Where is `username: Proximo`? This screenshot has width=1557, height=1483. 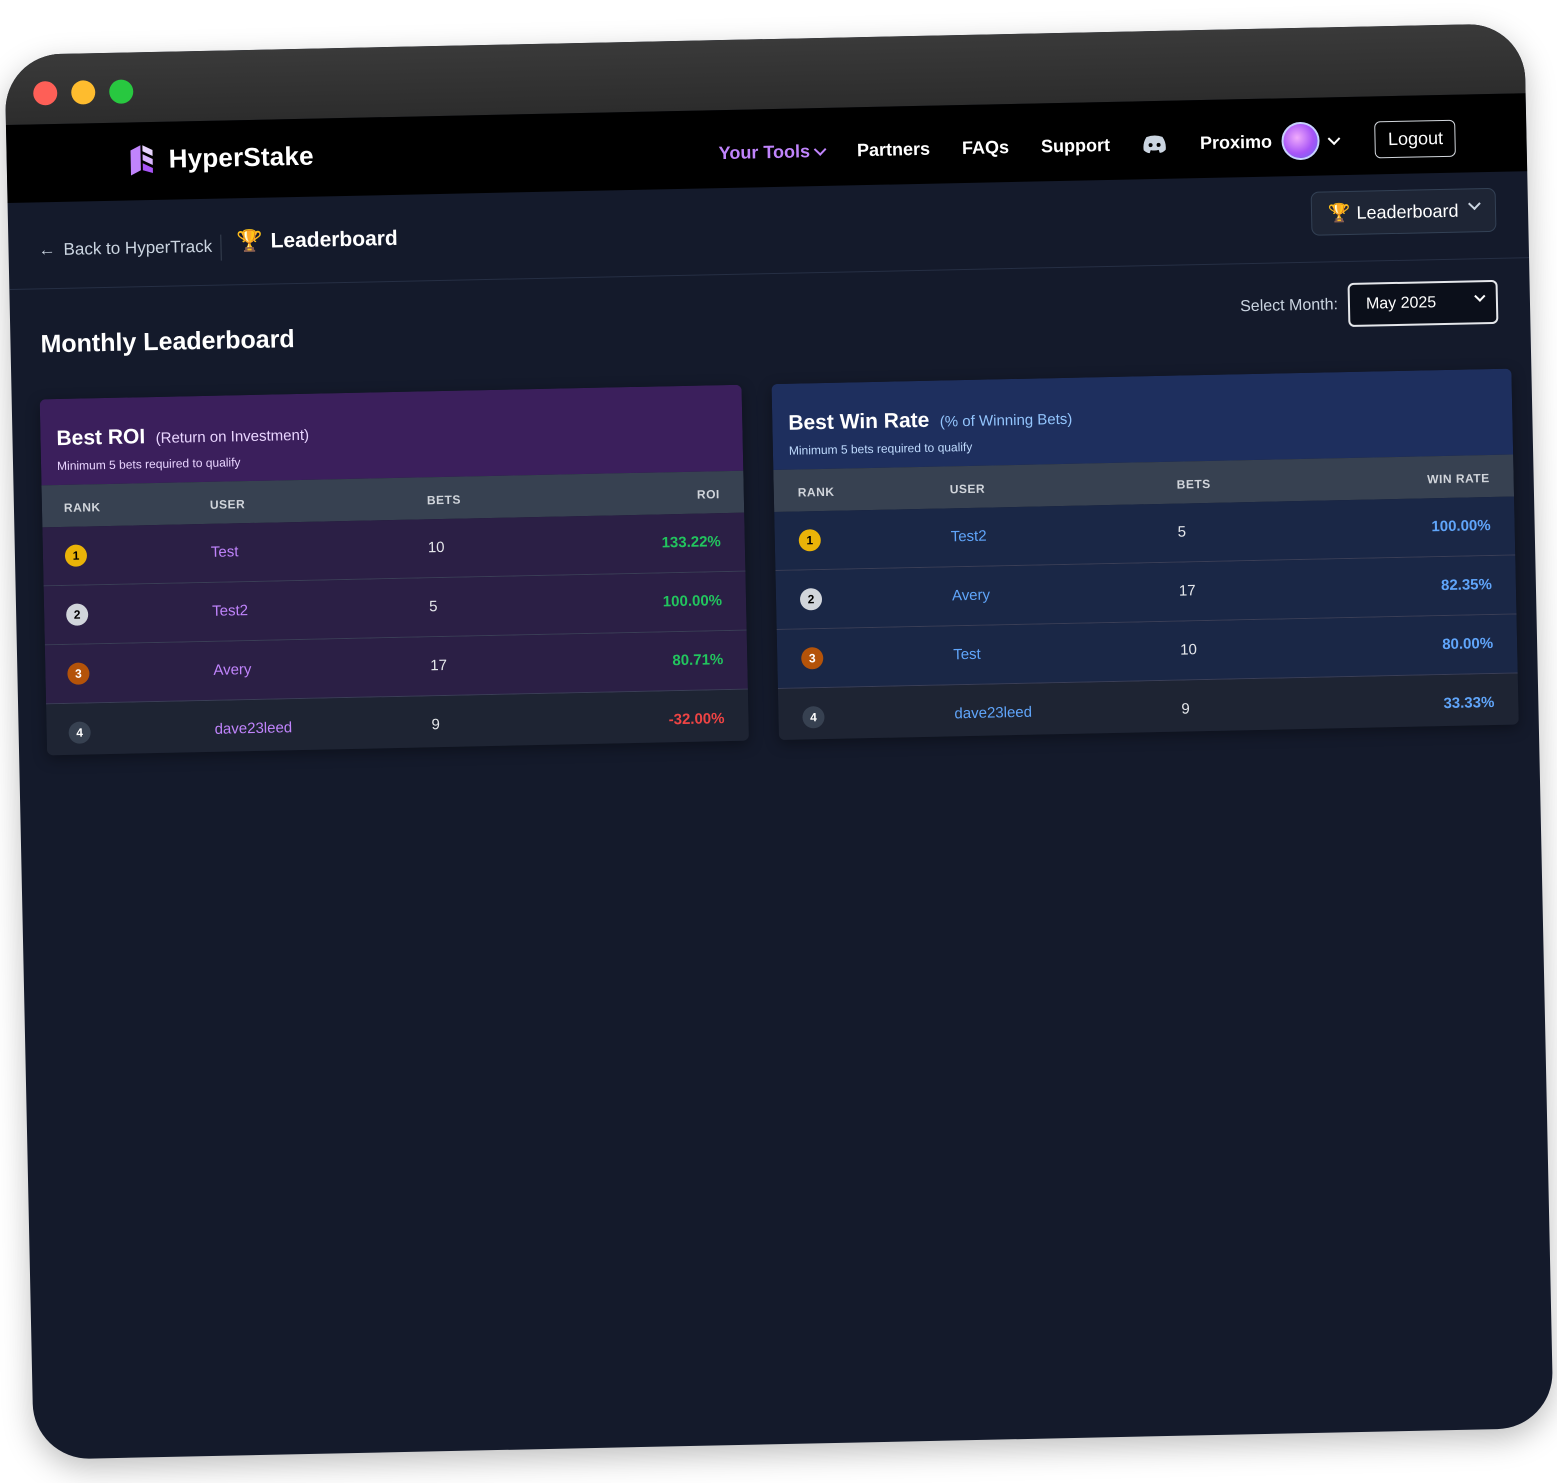
username: Proximo is located at coordinates (1235, 142).